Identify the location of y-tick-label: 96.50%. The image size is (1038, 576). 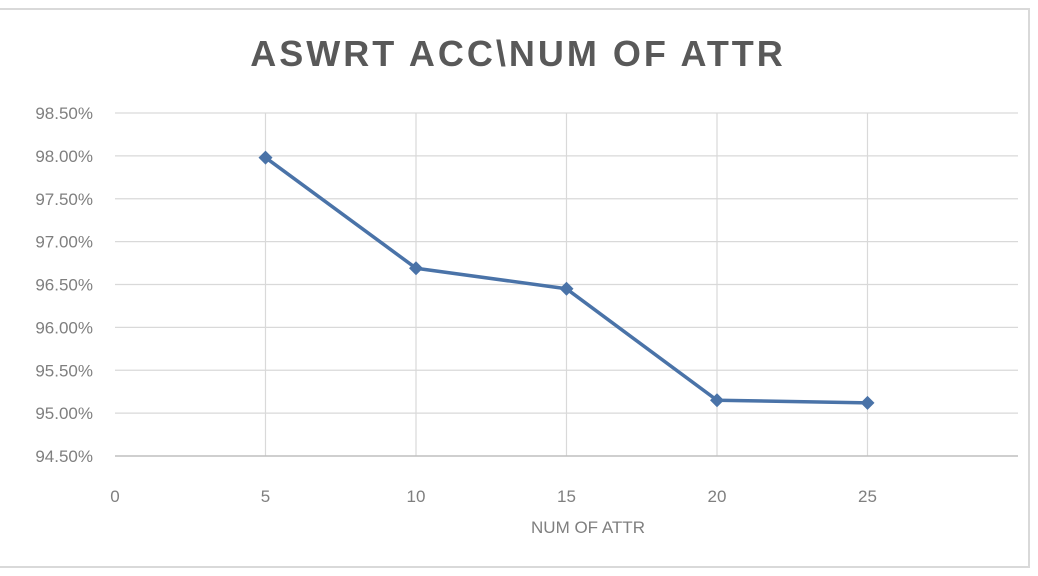
(64, 285).